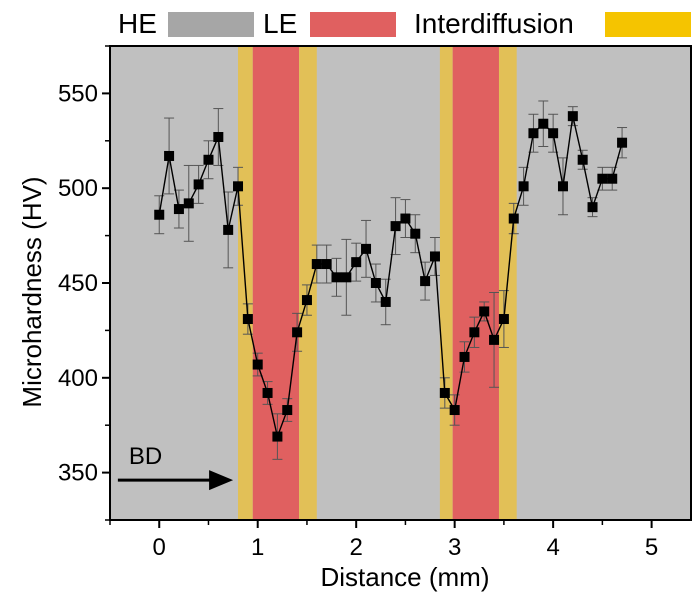  I want to click on legend-swatch-interdiffusion, so click(648, 24).